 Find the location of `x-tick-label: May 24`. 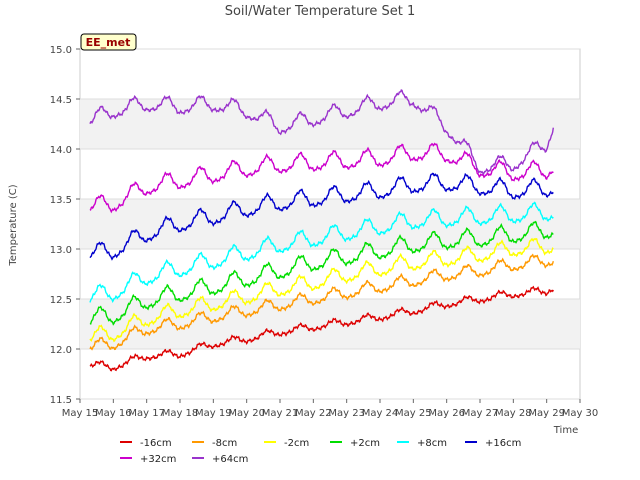

x-tick-label: May 24 is located at coordinates (380, 413).